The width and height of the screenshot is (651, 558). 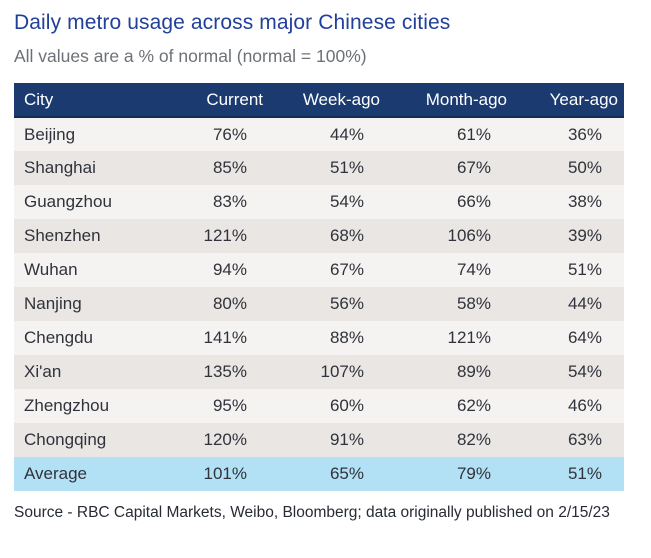 What do you see at coordinates (51, 269) in the screenshot?
I see `city-cell: Wuhan` at bounding box center [51, 269].